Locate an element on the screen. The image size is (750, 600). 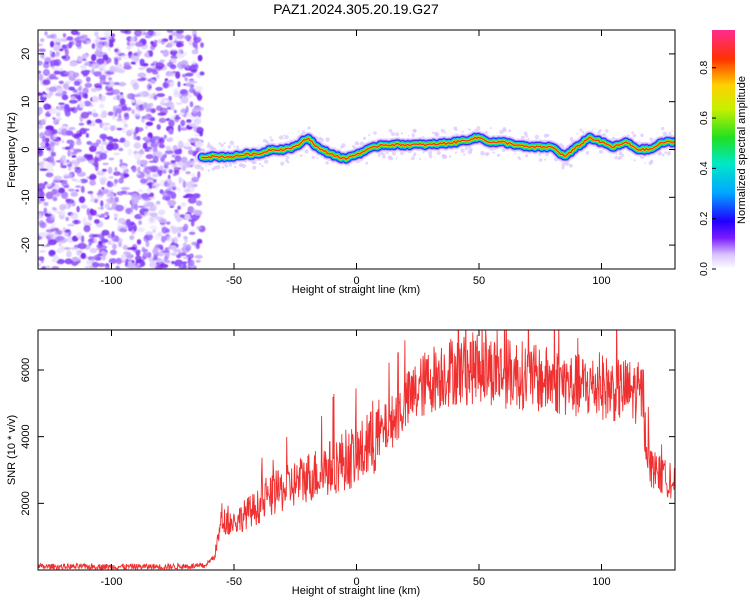
colorbar-tick-label: 0.4 is located at coordinates (704, 168).